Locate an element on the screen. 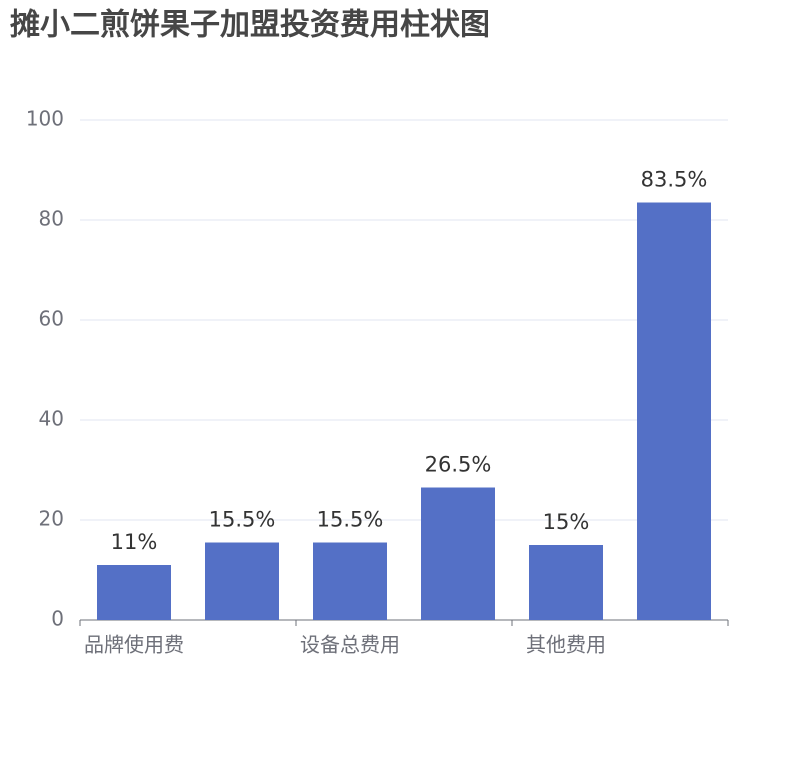  y-tick-label: 100 is located at coordinates (45, 119).